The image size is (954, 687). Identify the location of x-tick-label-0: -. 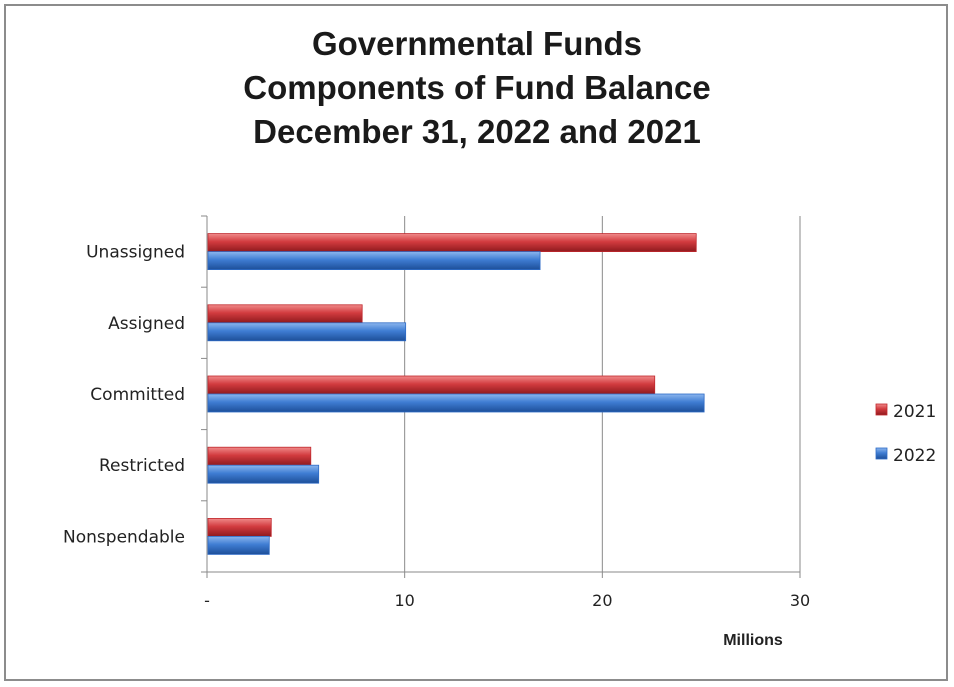
(207, 600).